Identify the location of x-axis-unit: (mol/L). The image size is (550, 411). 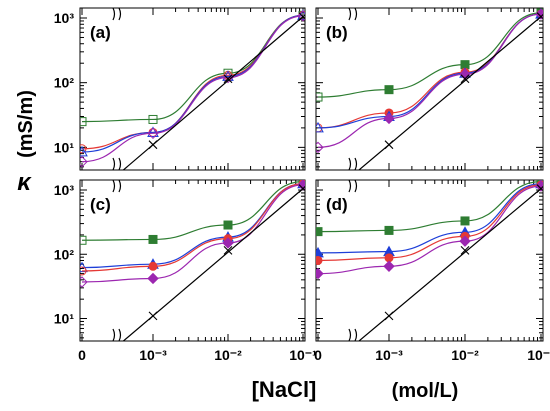
(425, 391).